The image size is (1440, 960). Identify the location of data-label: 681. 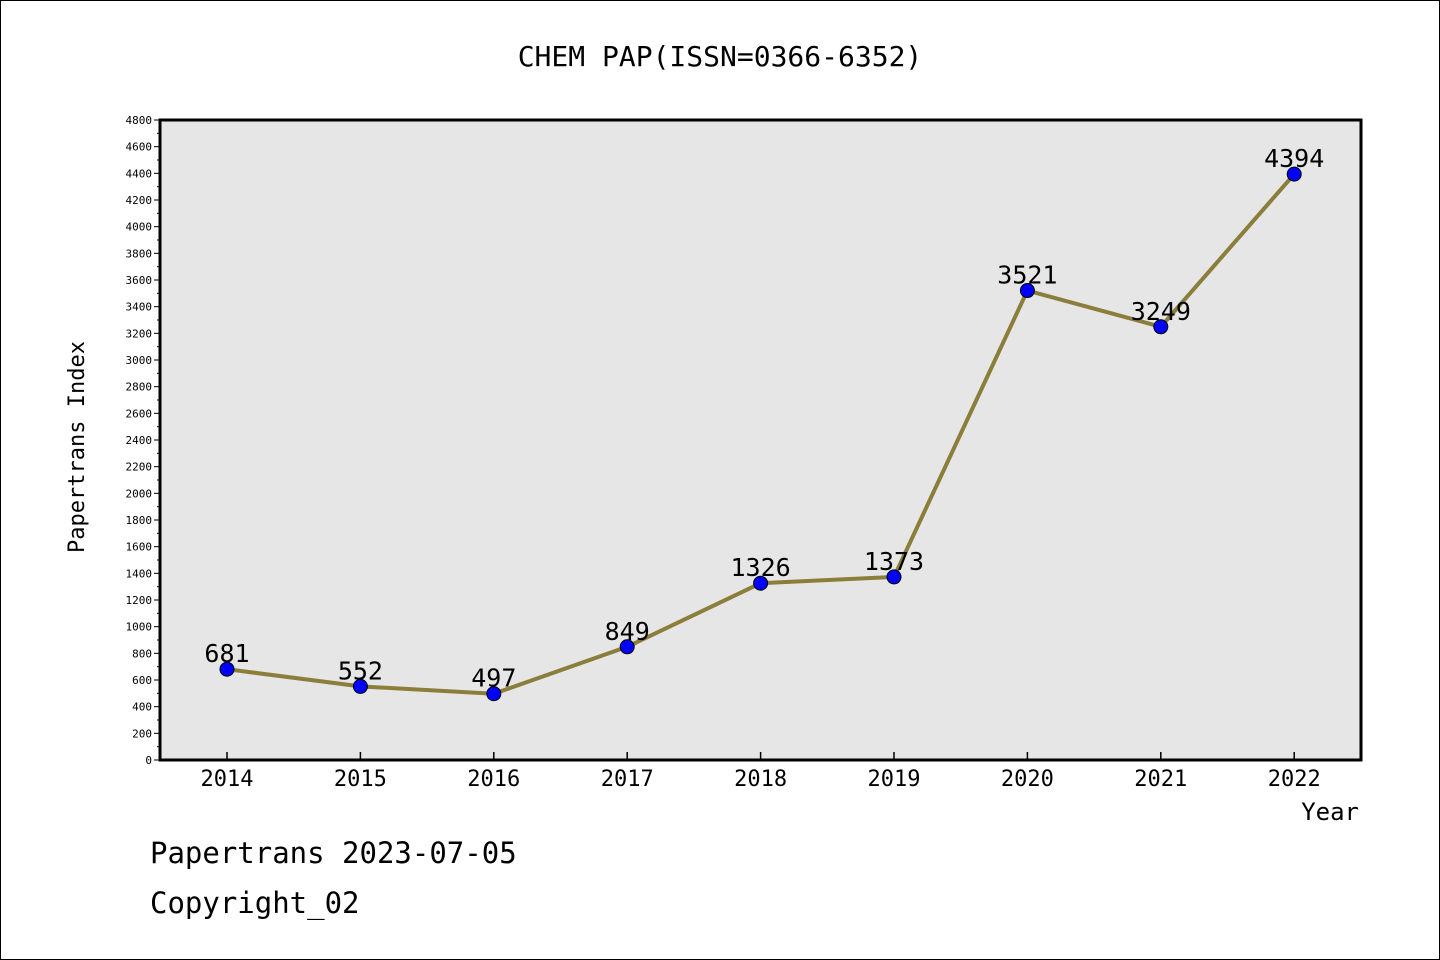
(226, 653).